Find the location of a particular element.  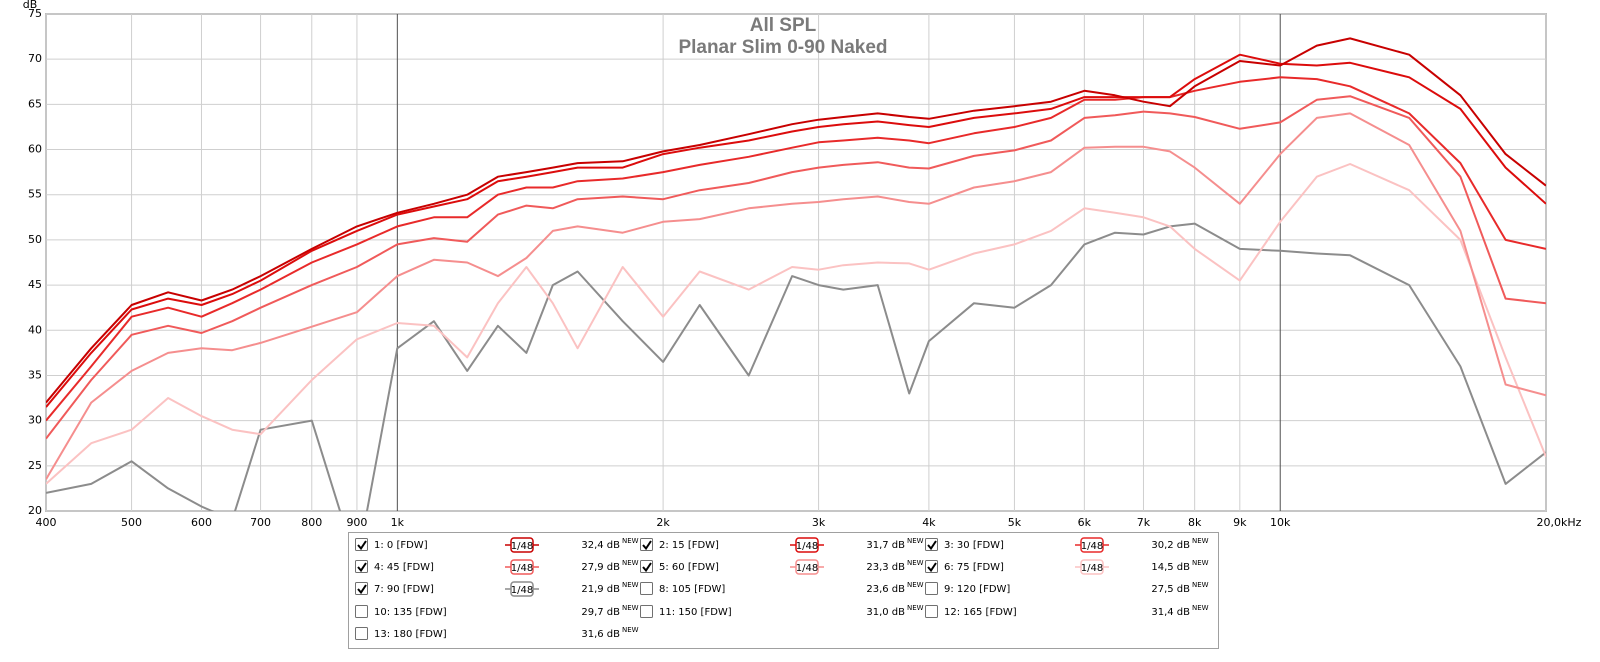

legend-label: 3: 30 [FDW] is located at coordinates (974, 545).